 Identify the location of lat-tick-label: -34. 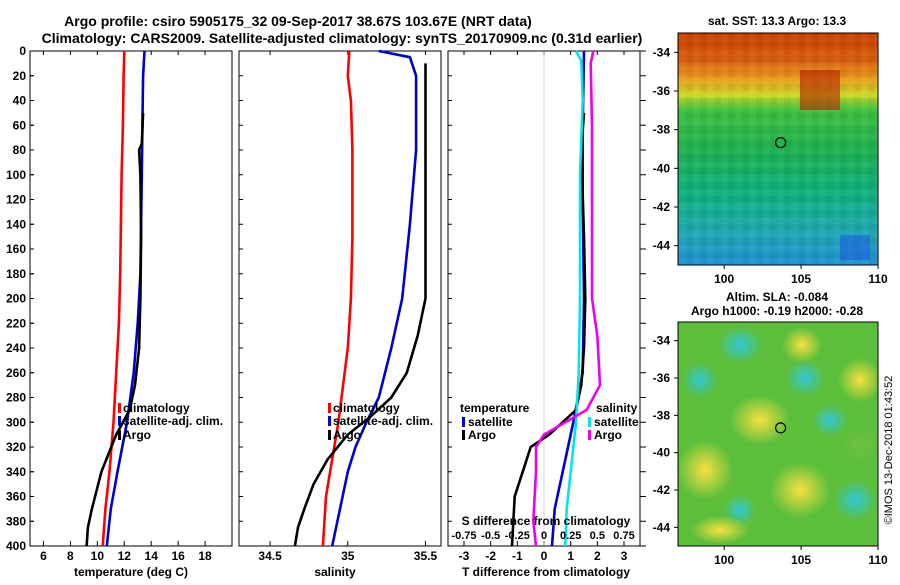
(662, 341).